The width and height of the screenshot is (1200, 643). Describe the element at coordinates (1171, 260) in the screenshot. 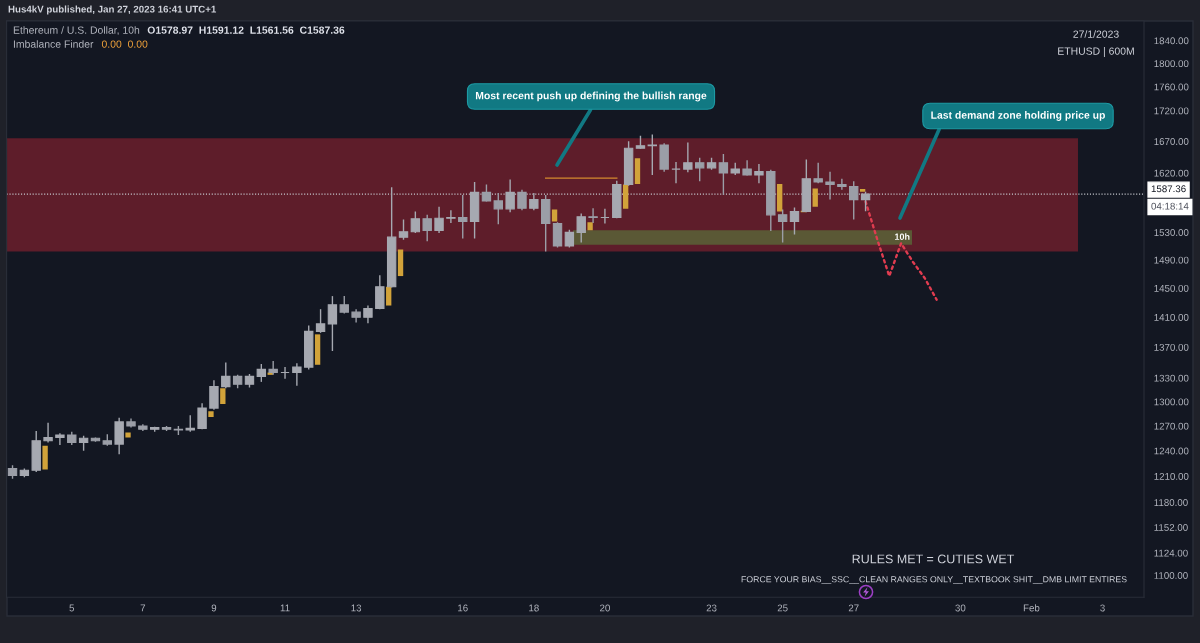

I see `y-tick-label: 1490.00` at that location.